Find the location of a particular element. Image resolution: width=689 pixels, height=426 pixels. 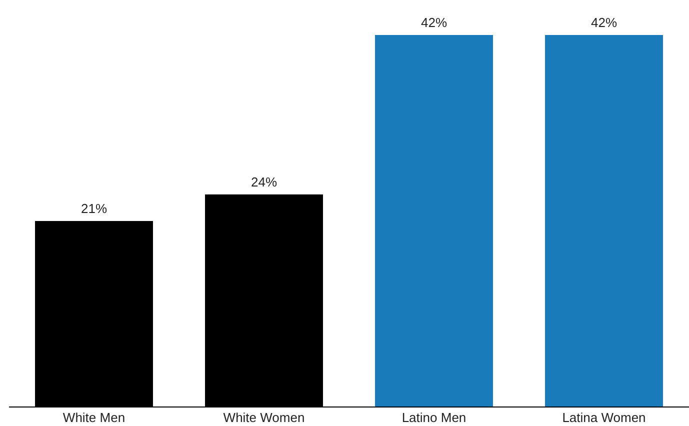

x-tick-label: Latino Men is located at coordinates (434, 417).